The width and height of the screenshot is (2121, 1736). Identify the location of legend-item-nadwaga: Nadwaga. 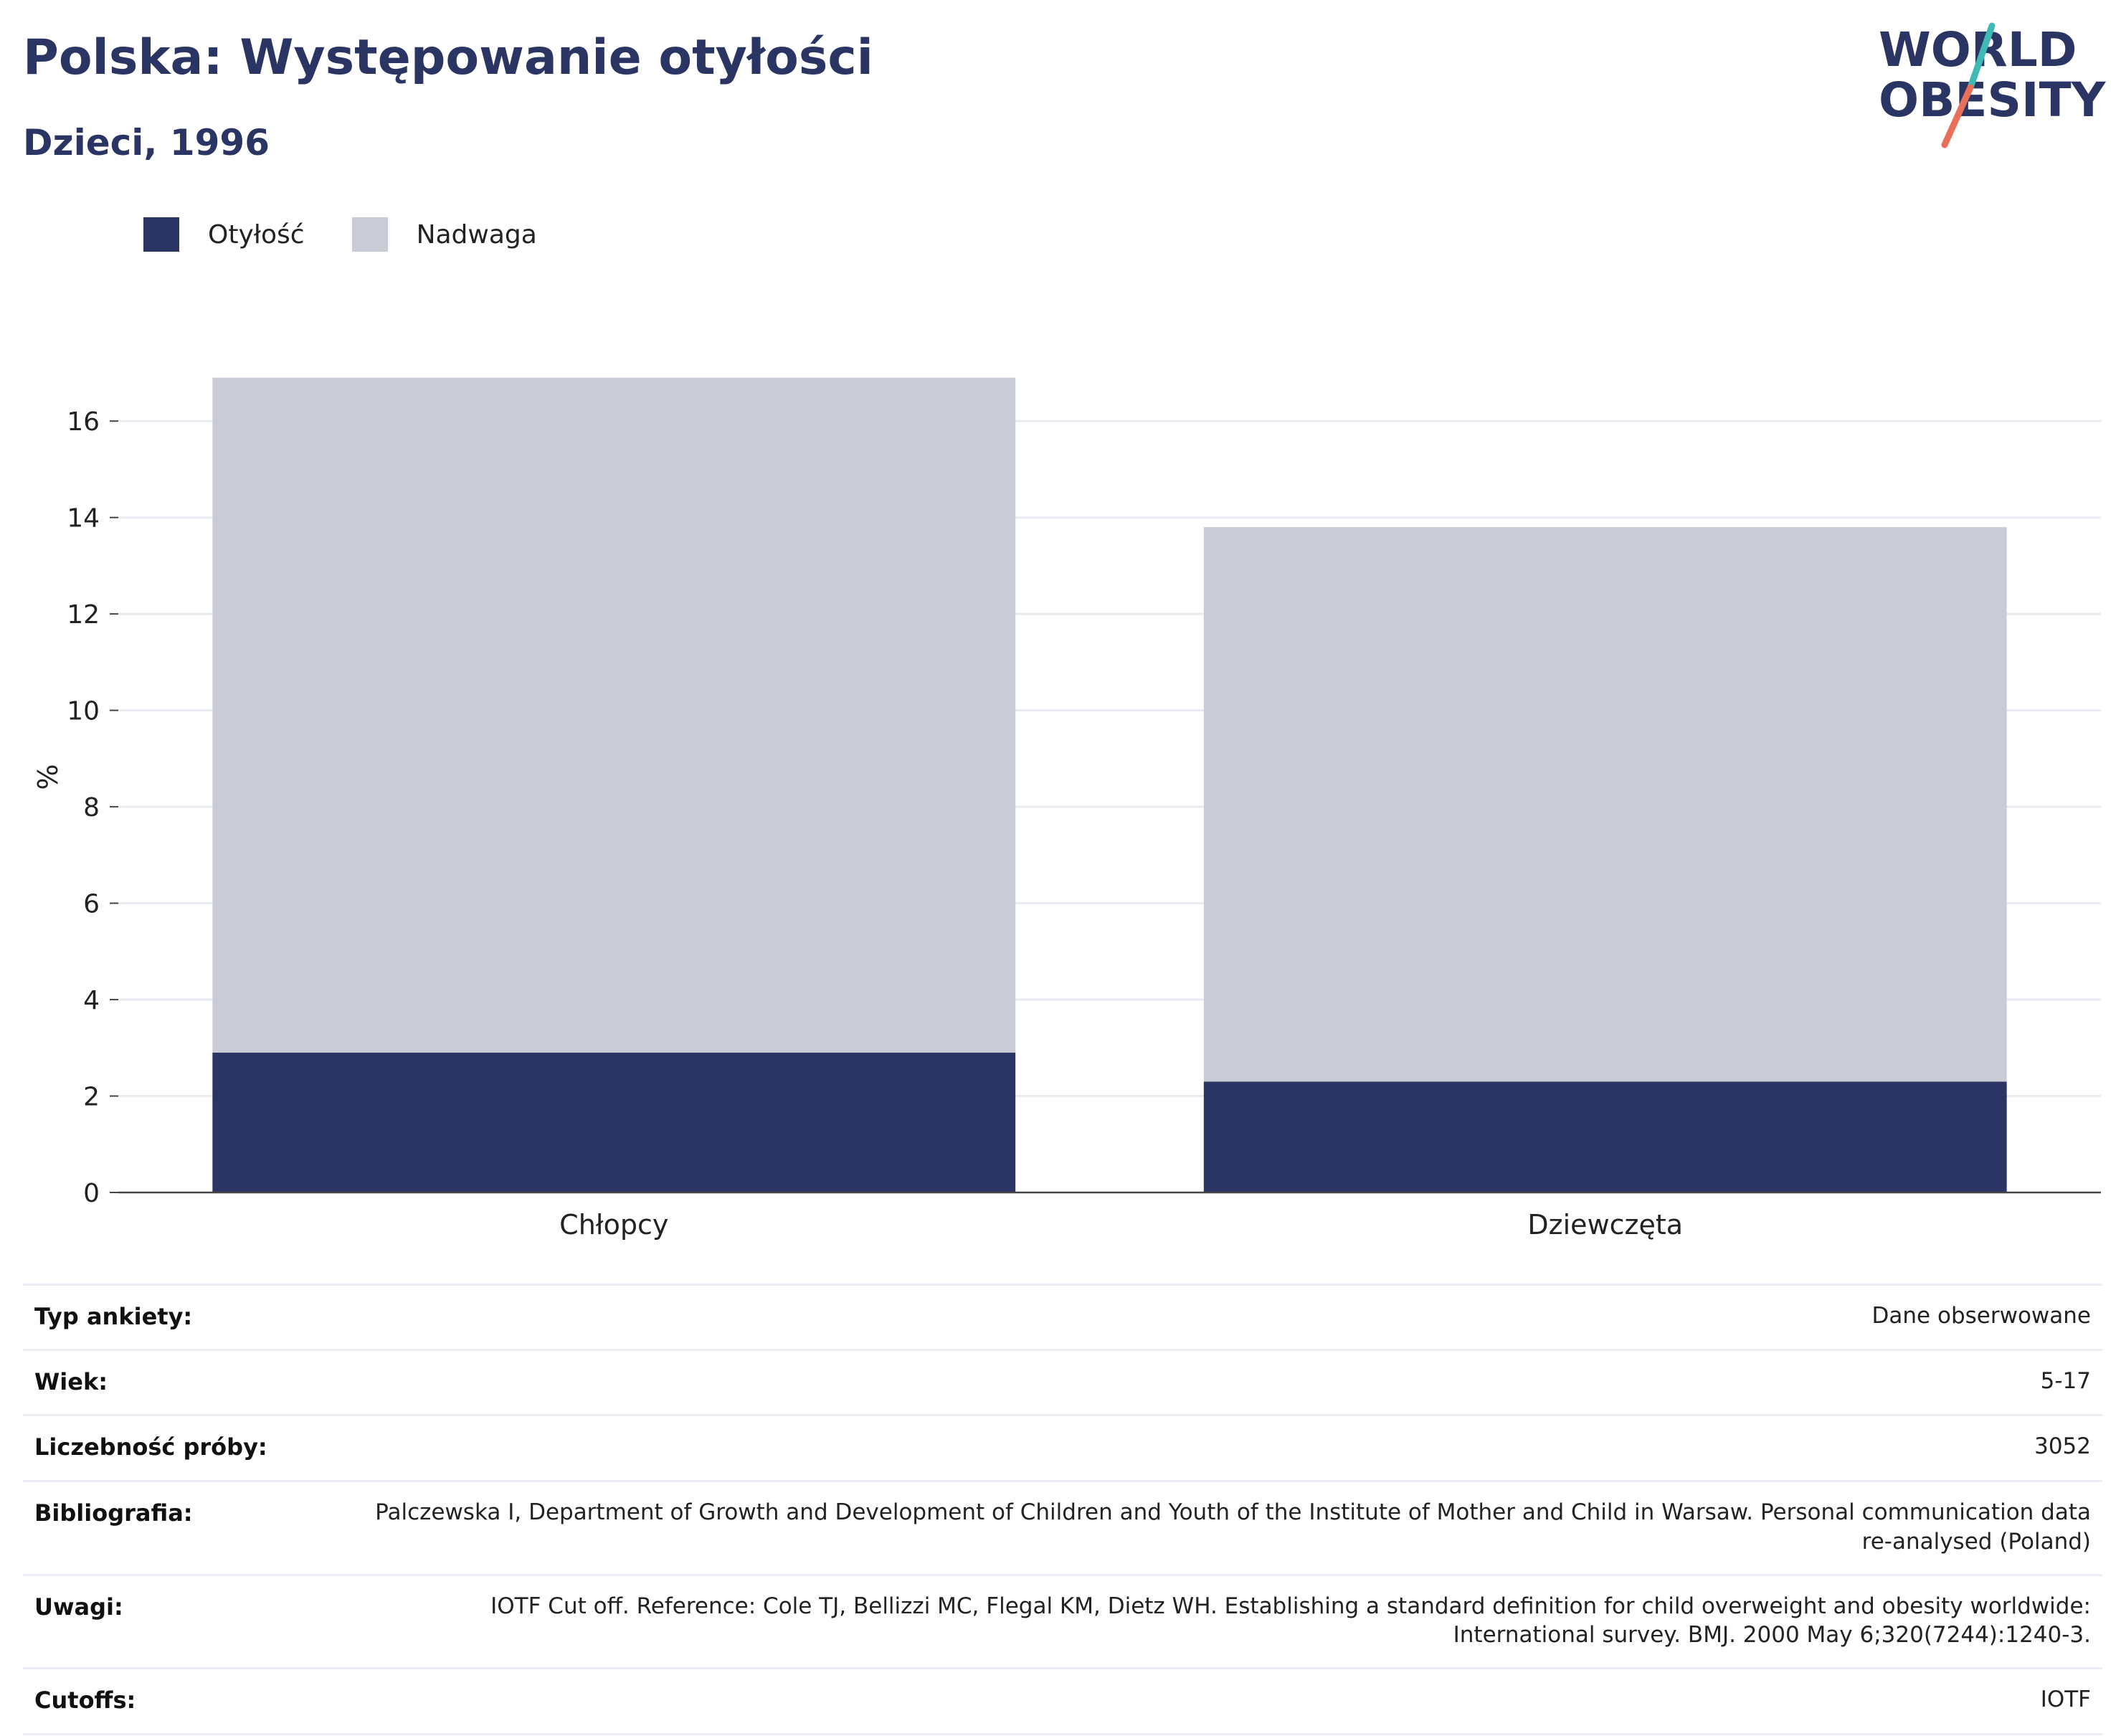
(444, 235).